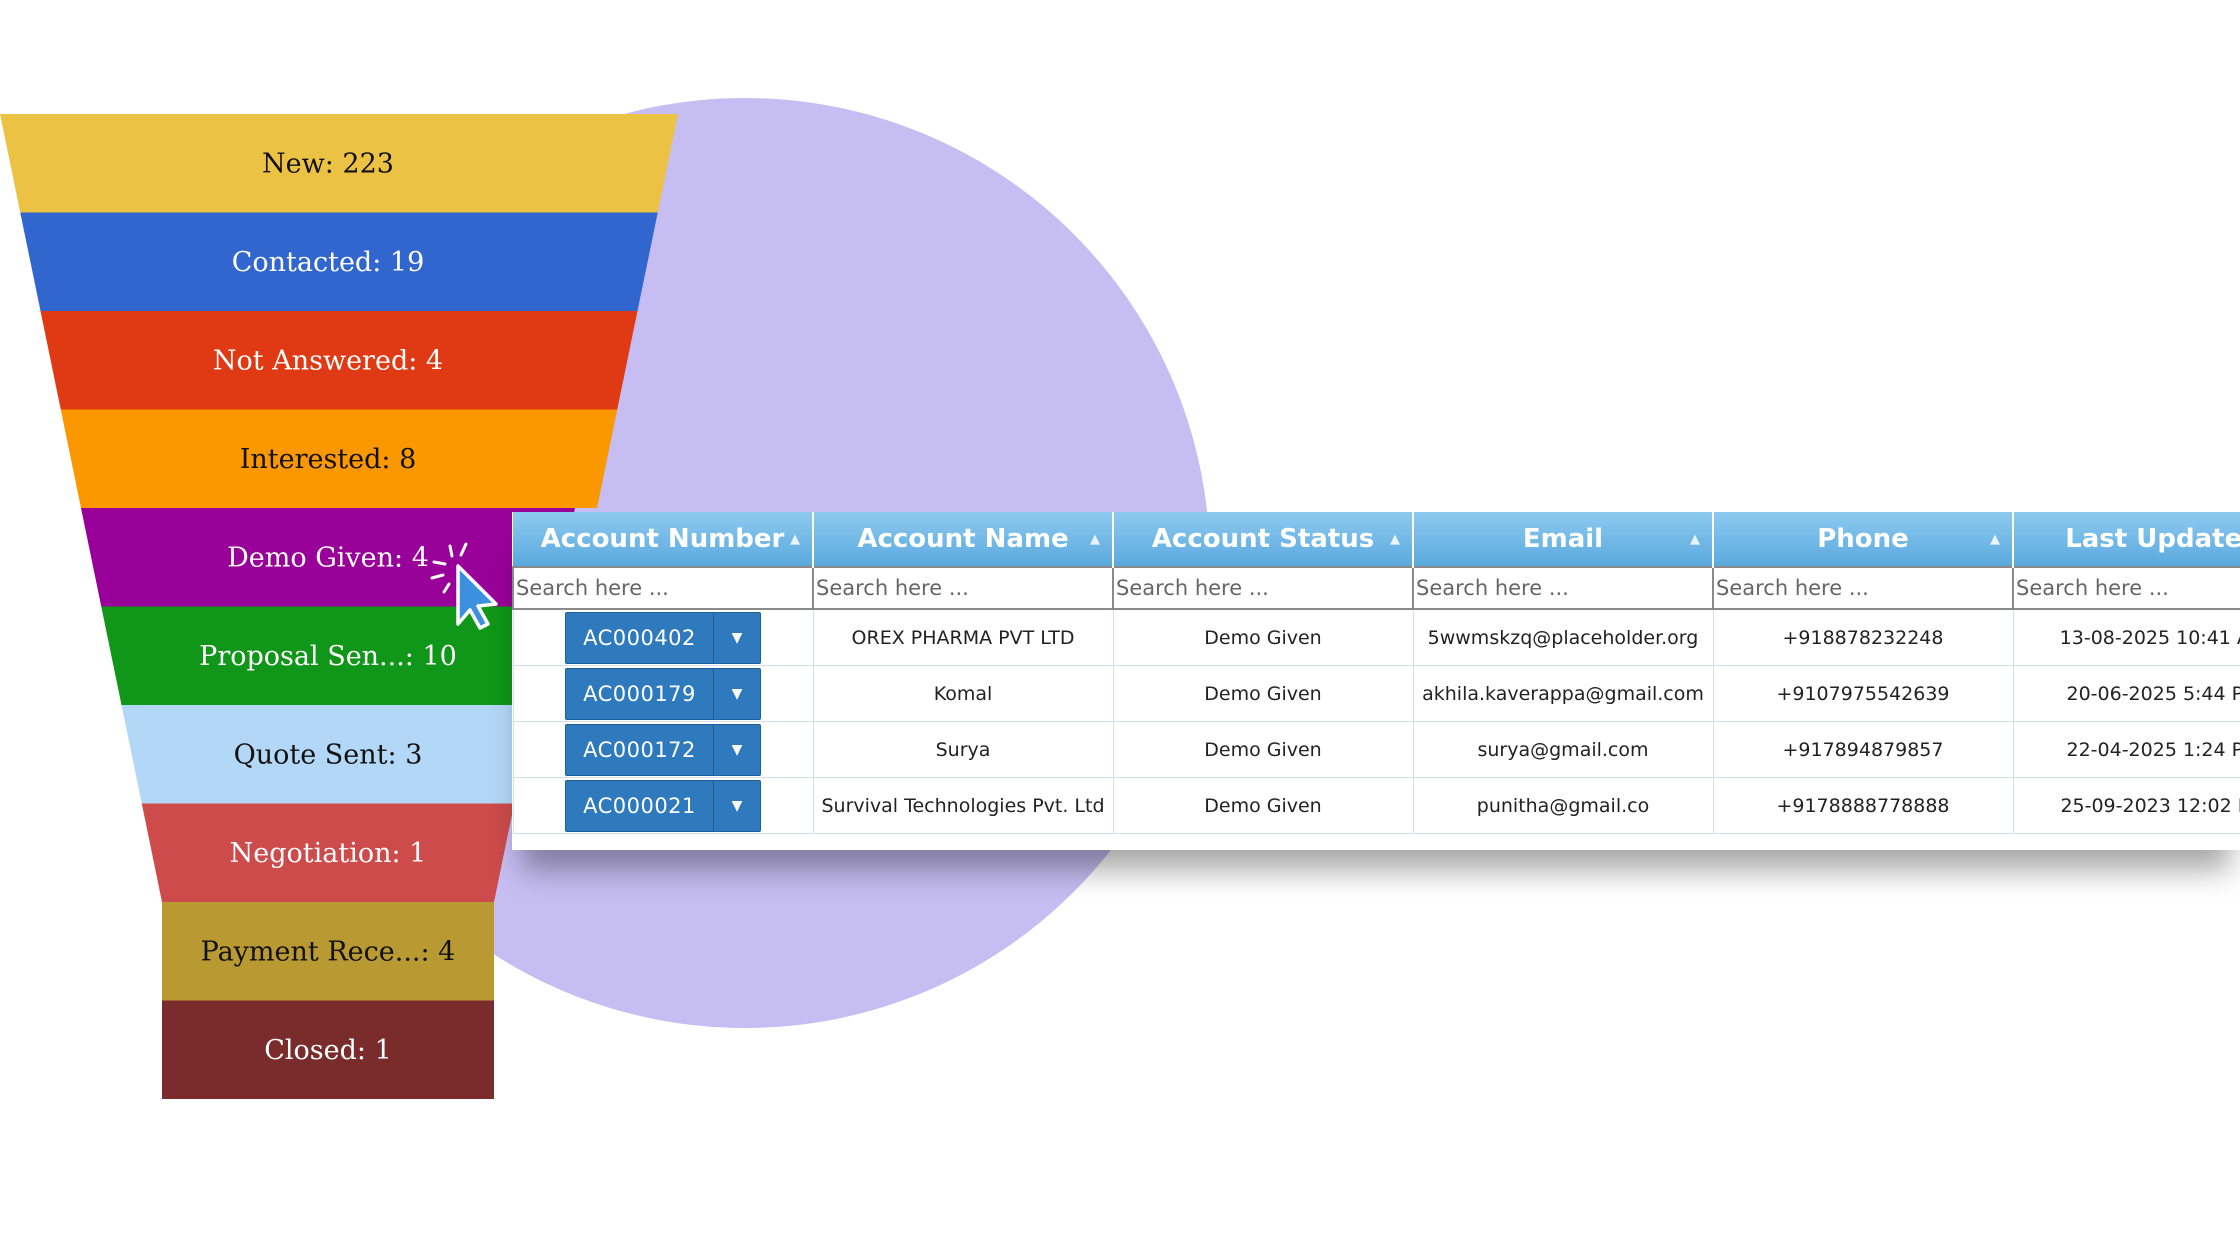  Describe the element at coordinates (2126, 693) in the screenshot. I see `last-updated-cell: 20-06-2025 5:44 PM` at that location.